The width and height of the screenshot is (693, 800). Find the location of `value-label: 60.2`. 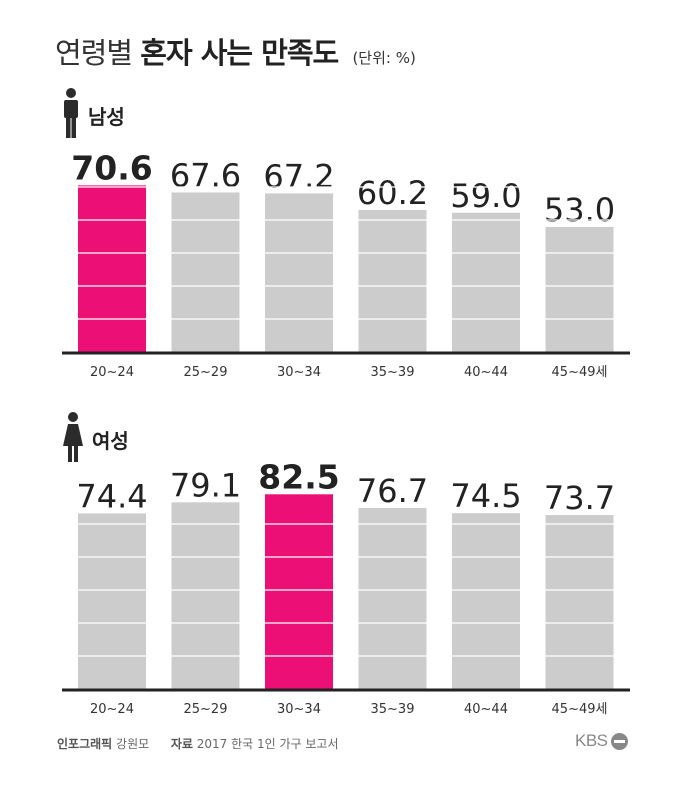

value-label: 60.2 is located at coordinates (392, 193).